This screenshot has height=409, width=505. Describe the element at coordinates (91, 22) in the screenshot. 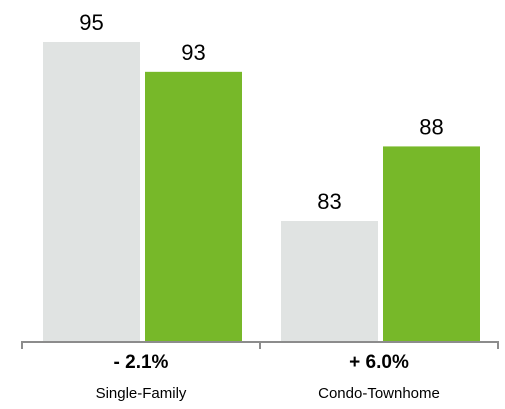

I see `data-label-single-family-series-1: 95` at that location.